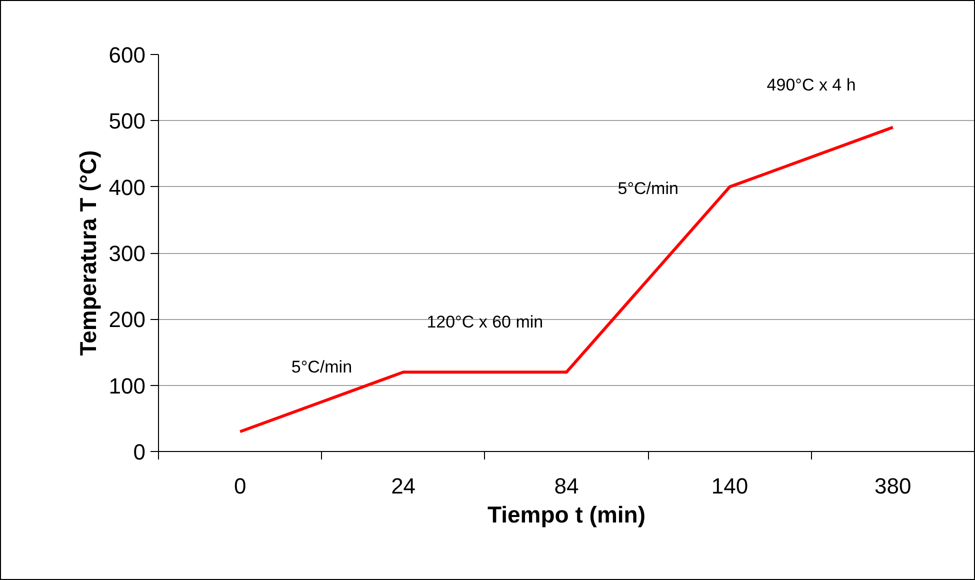 Image resolution: width=975 pixels, height=580 pixels. What do you see at coordinates (485, 322) in the screenshot?
I see `annotation: 120°C x 60 min` at bounding box center [485, 322].